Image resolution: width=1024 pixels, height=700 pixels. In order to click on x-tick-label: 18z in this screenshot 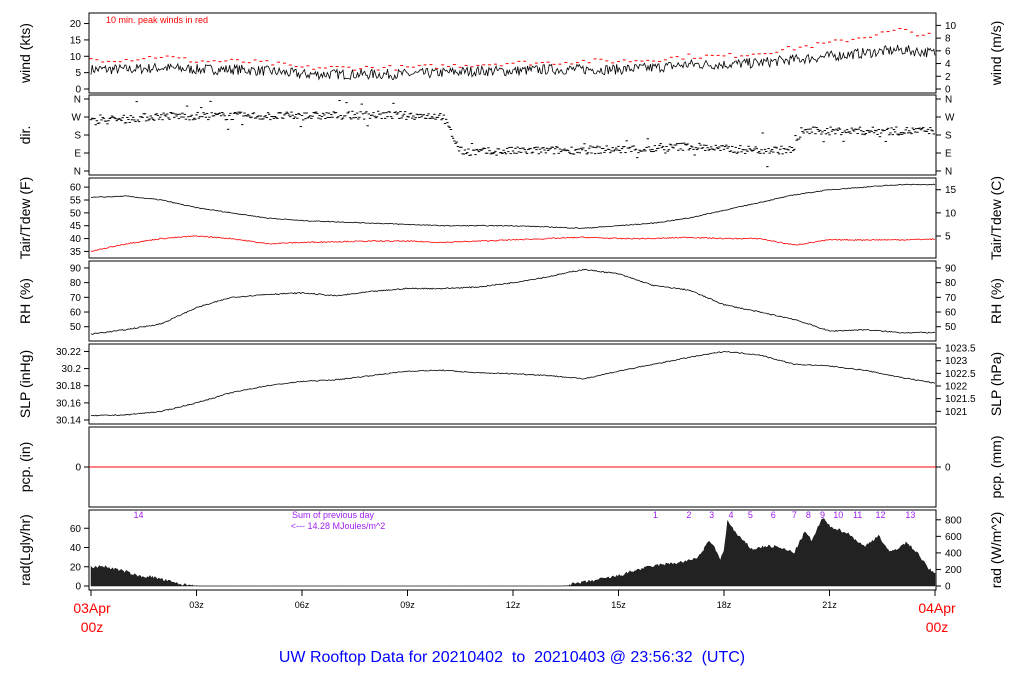, I will do `click(724, 605)`.